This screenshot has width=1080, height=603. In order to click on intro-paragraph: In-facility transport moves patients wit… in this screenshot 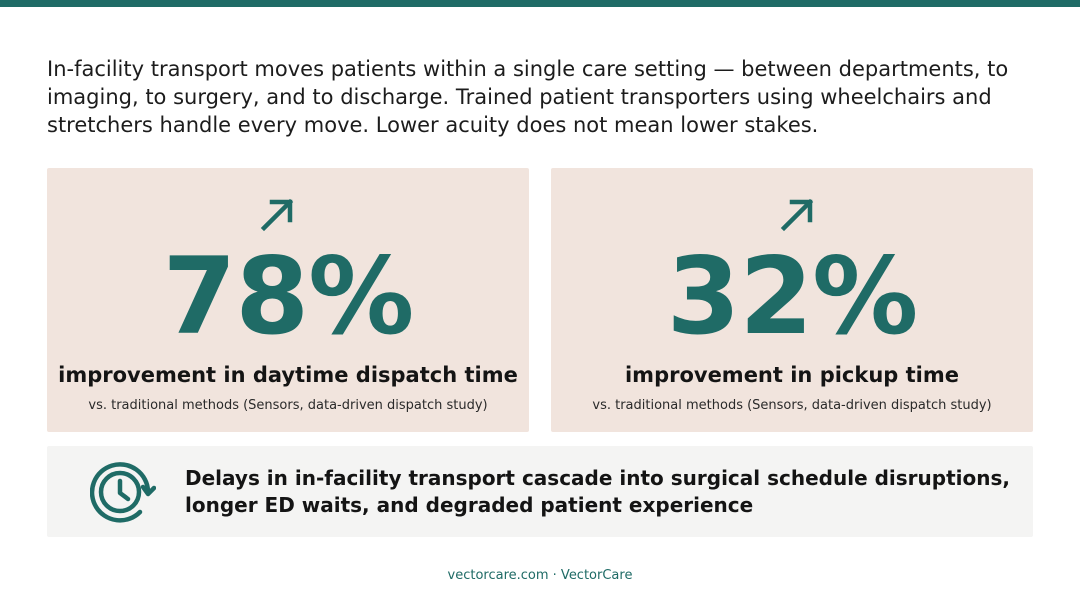, I will do `click(528, 97)`.